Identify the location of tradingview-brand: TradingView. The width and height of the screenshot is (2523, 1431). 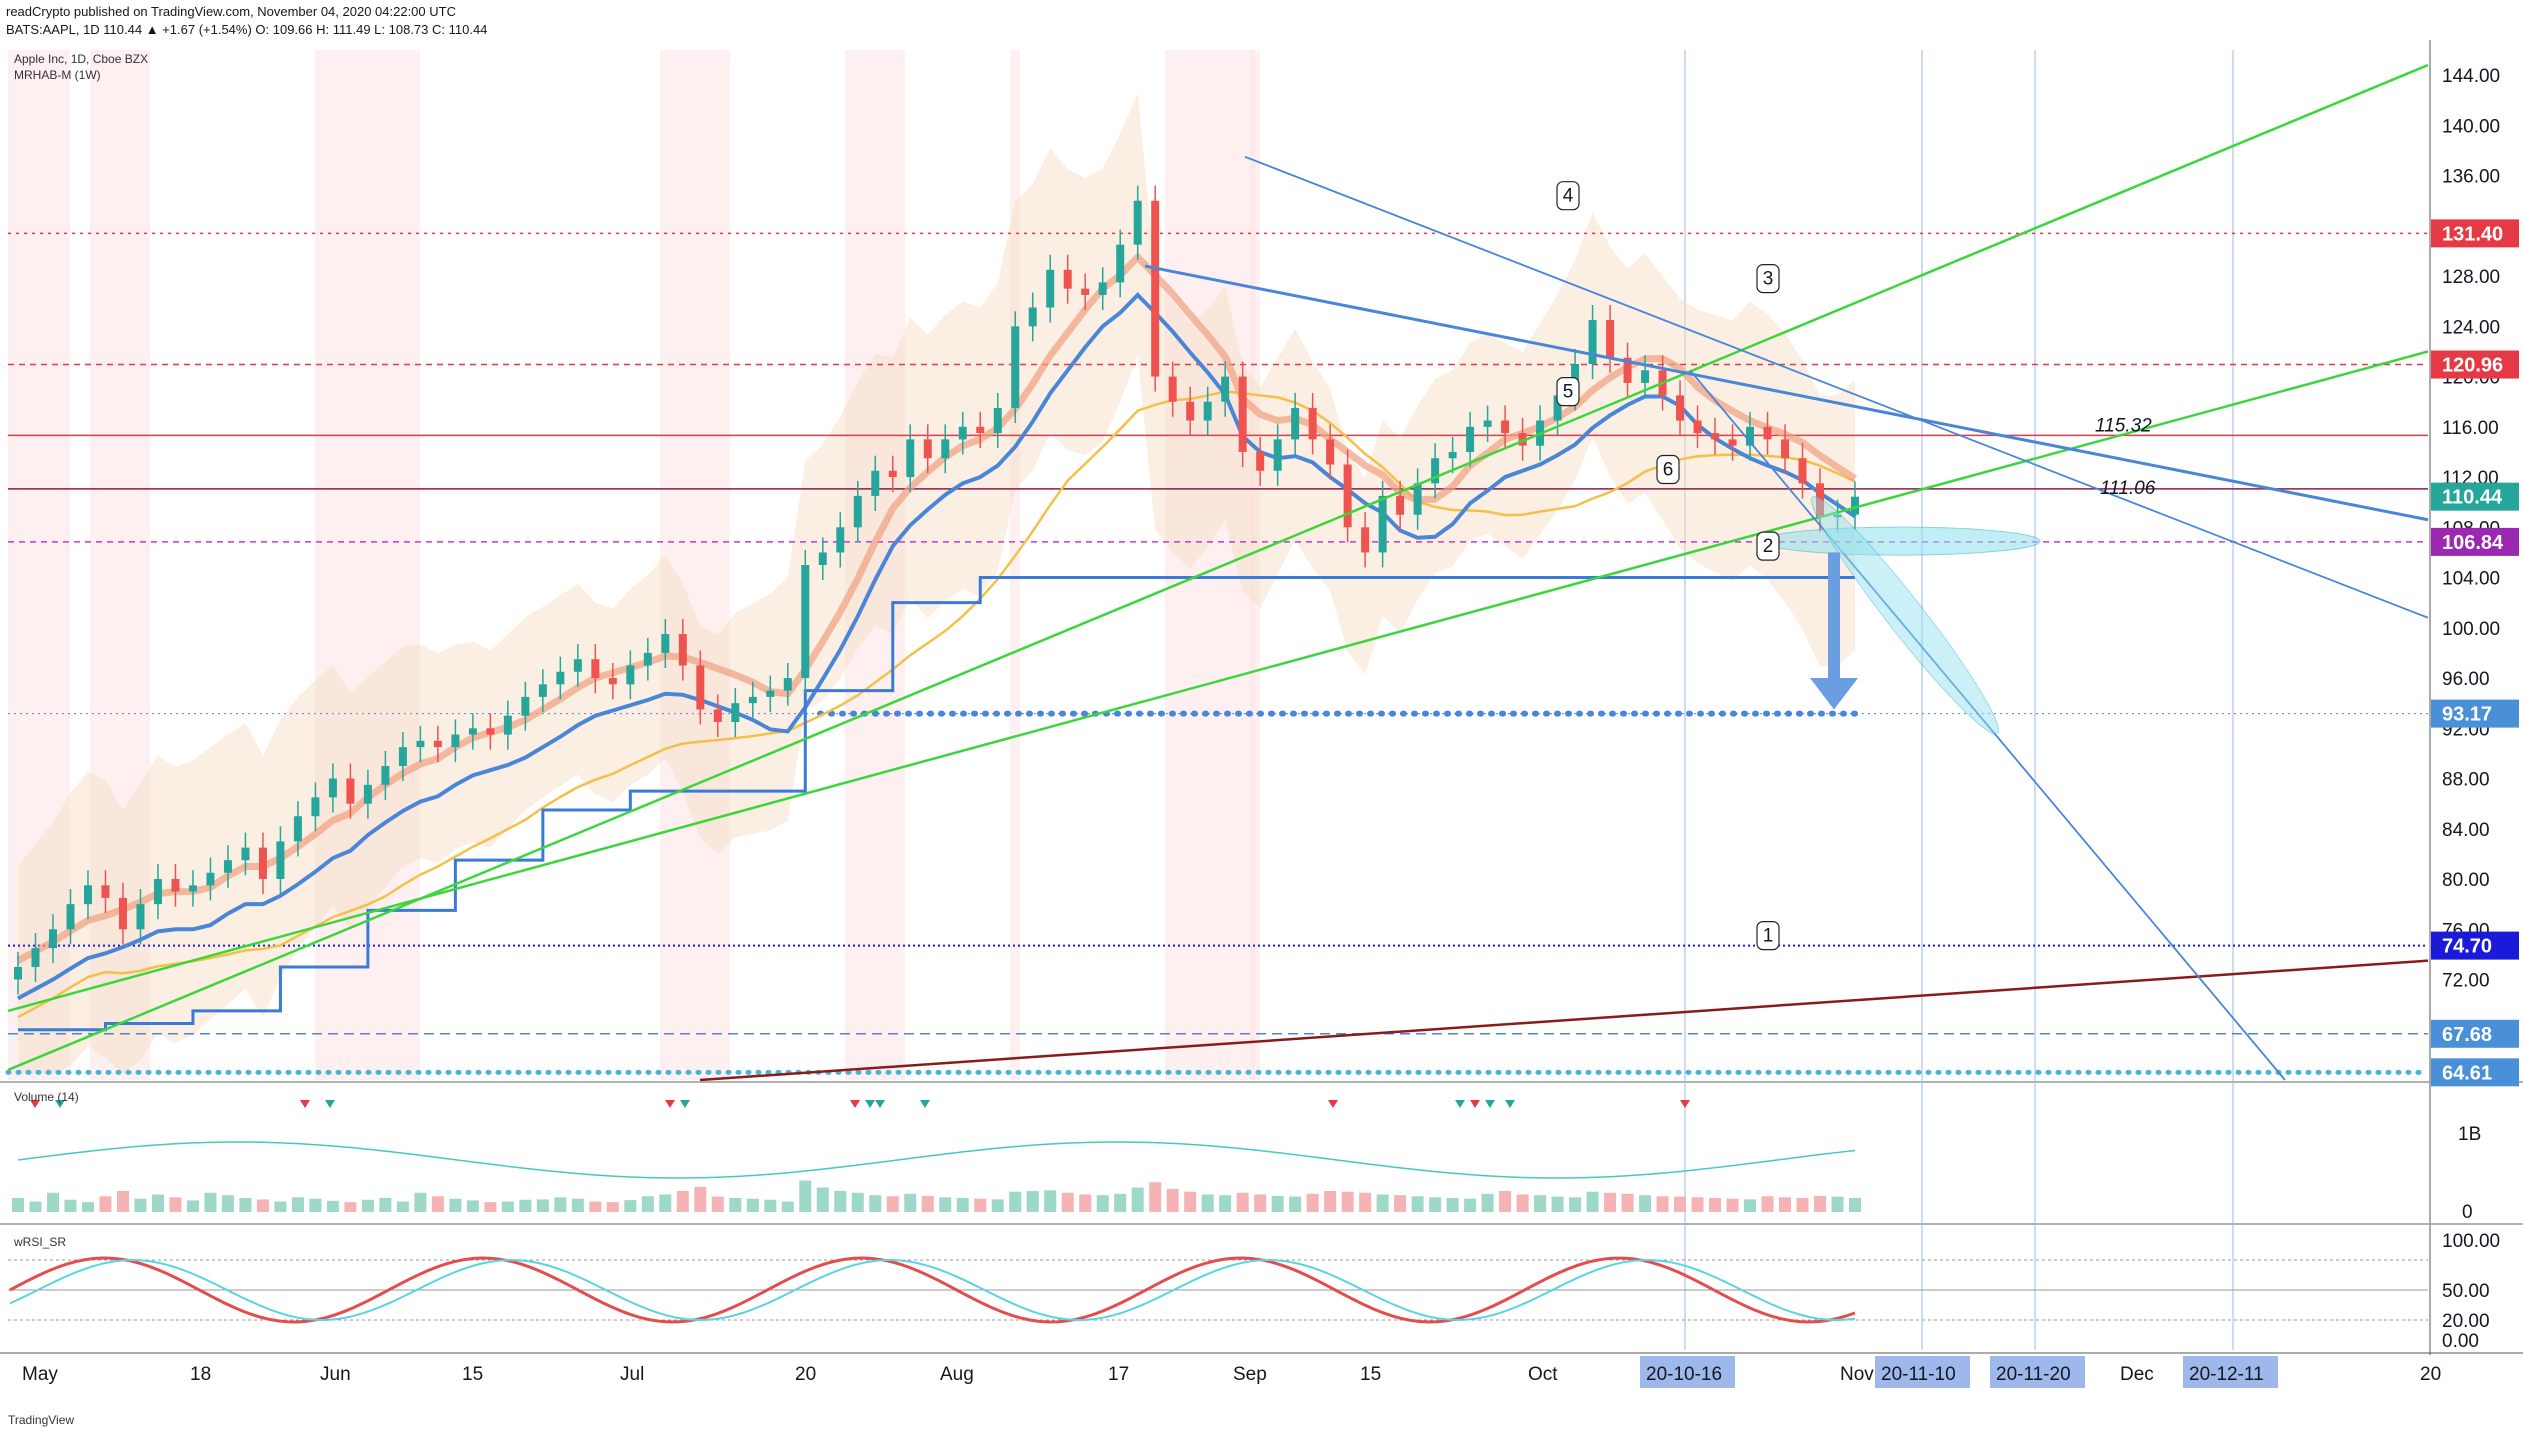
(41, 1420).